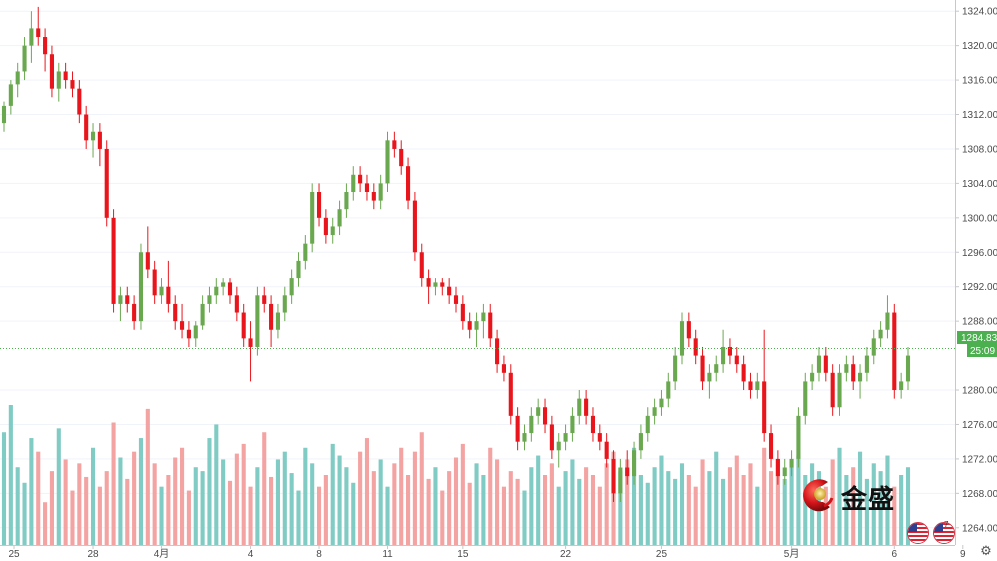 This screenshot has width=997, height=561. What do you see at coordinates (319, 554) in the screenshot?
I see `time-tick-label: 8` at bounding box center [319, 554].